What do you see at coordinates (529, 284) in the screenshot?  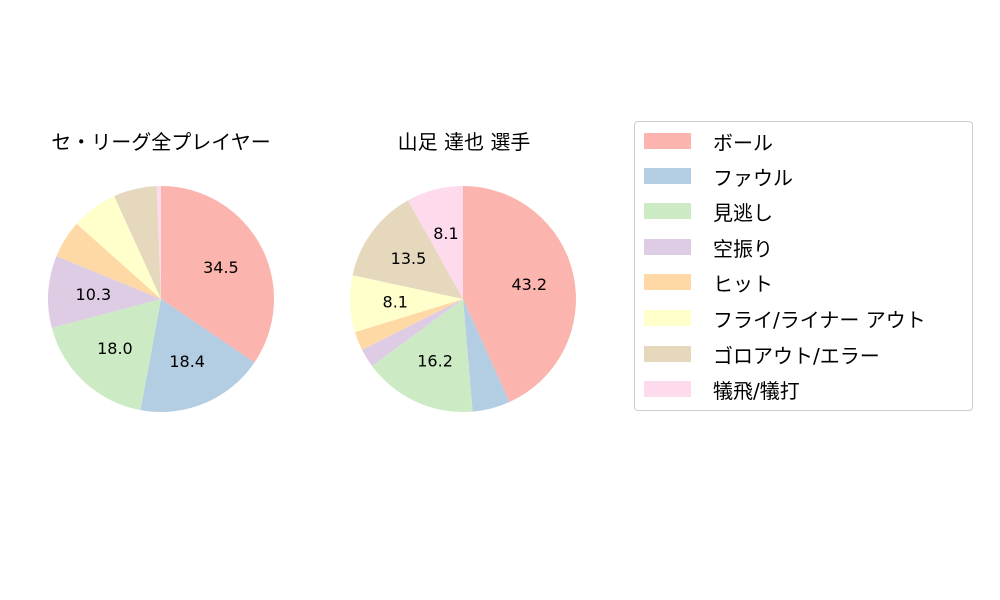 I see `slice-value-label: 43.2` at bounding box center [529, 284].